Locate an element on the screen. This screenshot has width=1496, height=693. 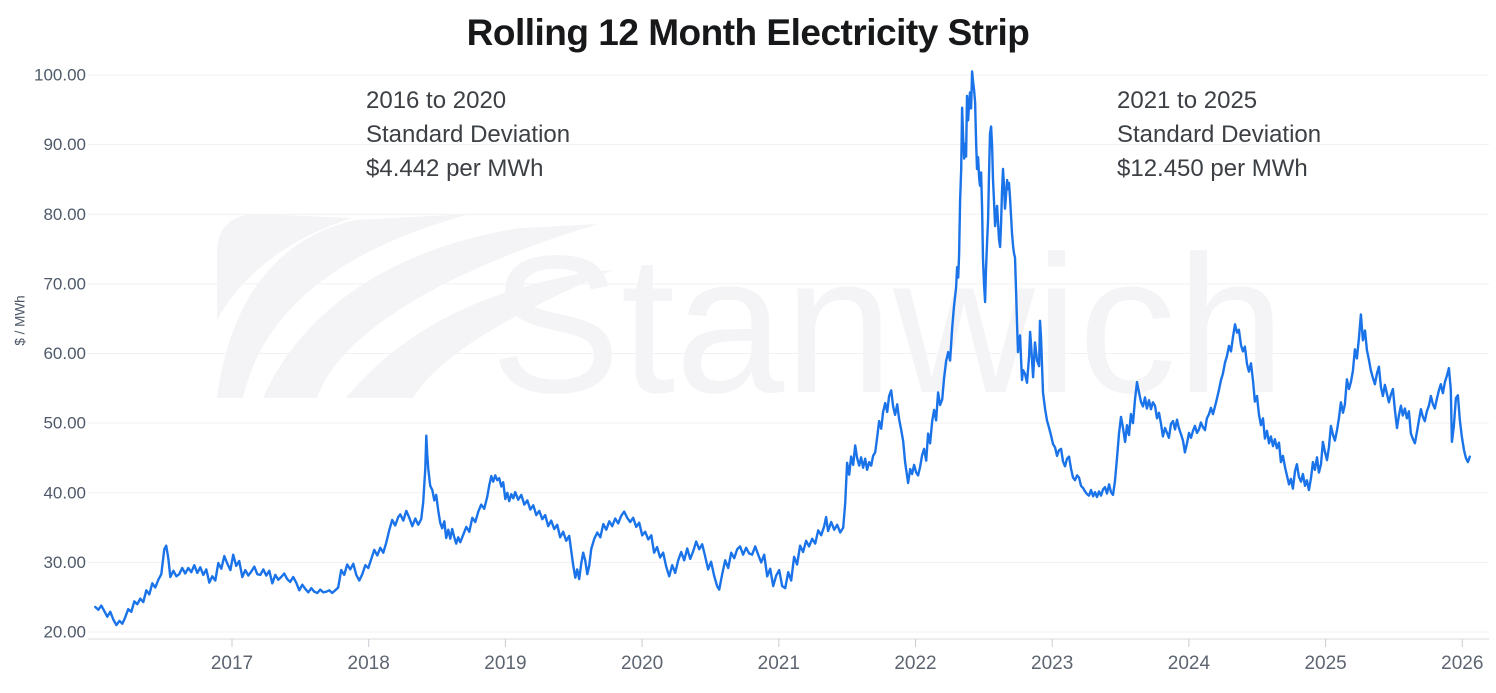
y-tick-label: 40.00 is located at coordinates (64, 492).